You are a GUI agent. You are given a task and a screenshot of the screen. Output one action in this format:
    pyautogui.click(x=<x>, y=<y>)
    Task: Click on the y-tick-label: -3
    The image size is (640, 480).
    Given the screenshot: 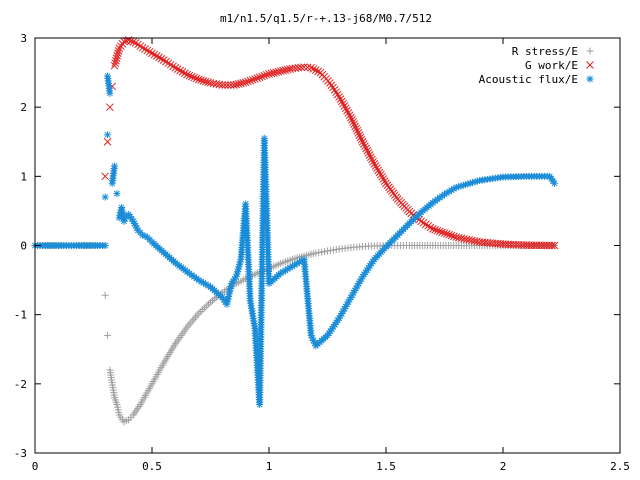 What is the action you would take?
    pyautogui.click(x=20, y=453)
    